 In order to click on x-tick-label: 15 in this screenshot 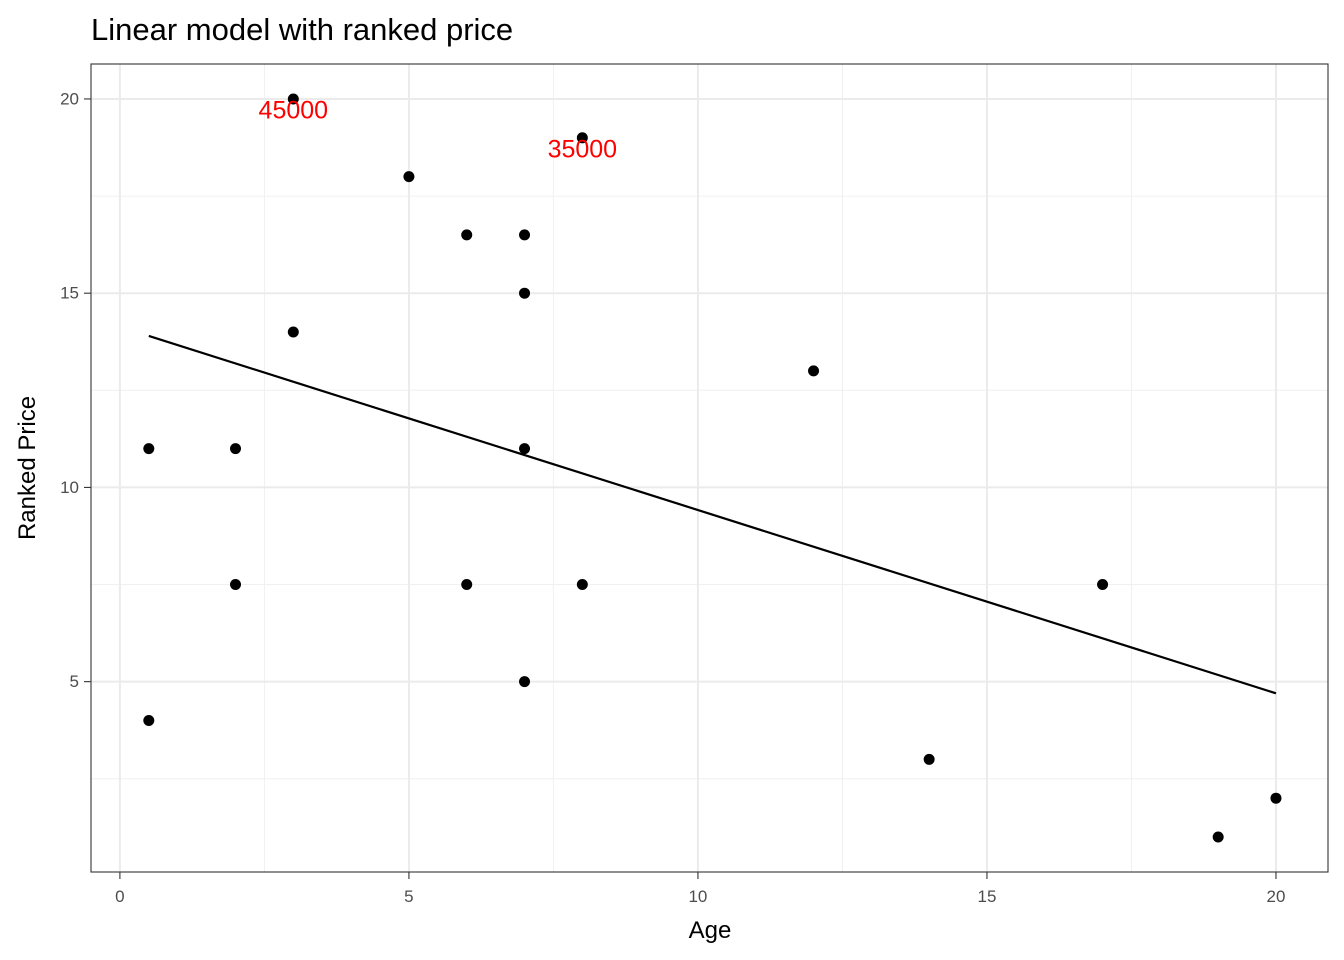, I will do `click(986, 896)`.